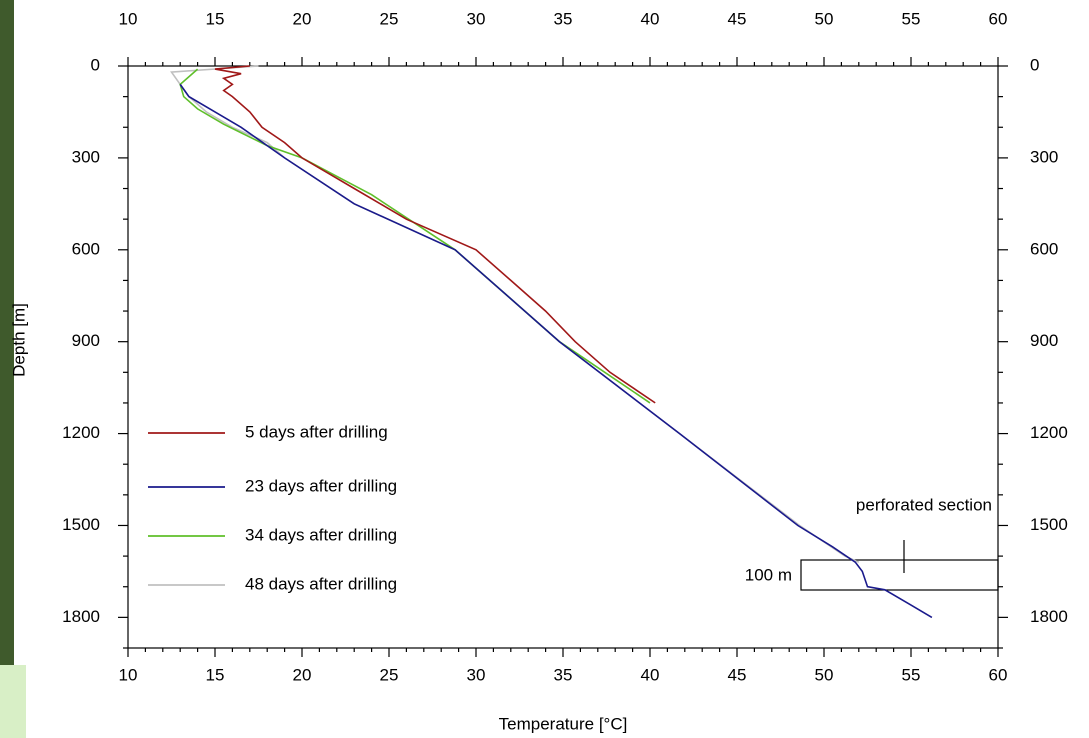 Image resolution: width=1089 pixels, height=738 pixels. What do you see at coordinates (1049, 432) in the screenshot?
I see `y-tick-label-right: 1200` at bounding box center [1049, 432].